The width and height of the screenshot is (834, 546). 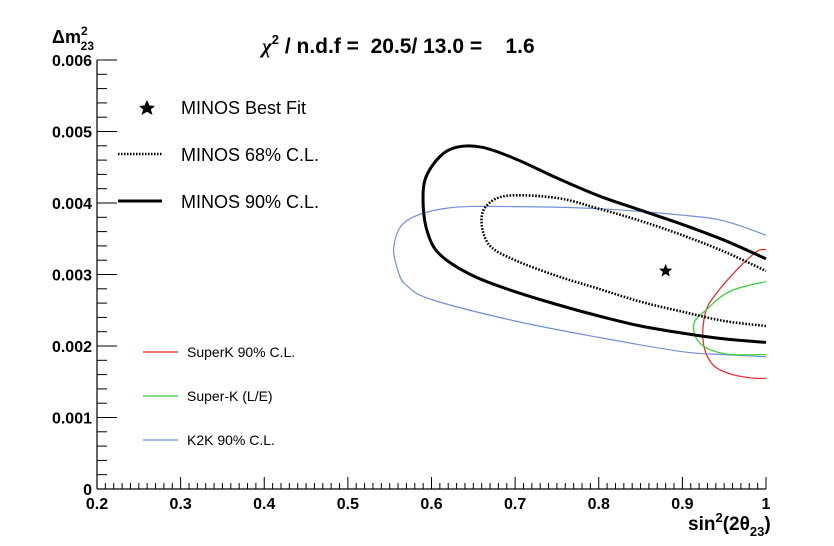 What do you see at coordinates (181, 504) in the screenshot?
I see `x-tick-label: 0.3` at bounding box center [181, 504].